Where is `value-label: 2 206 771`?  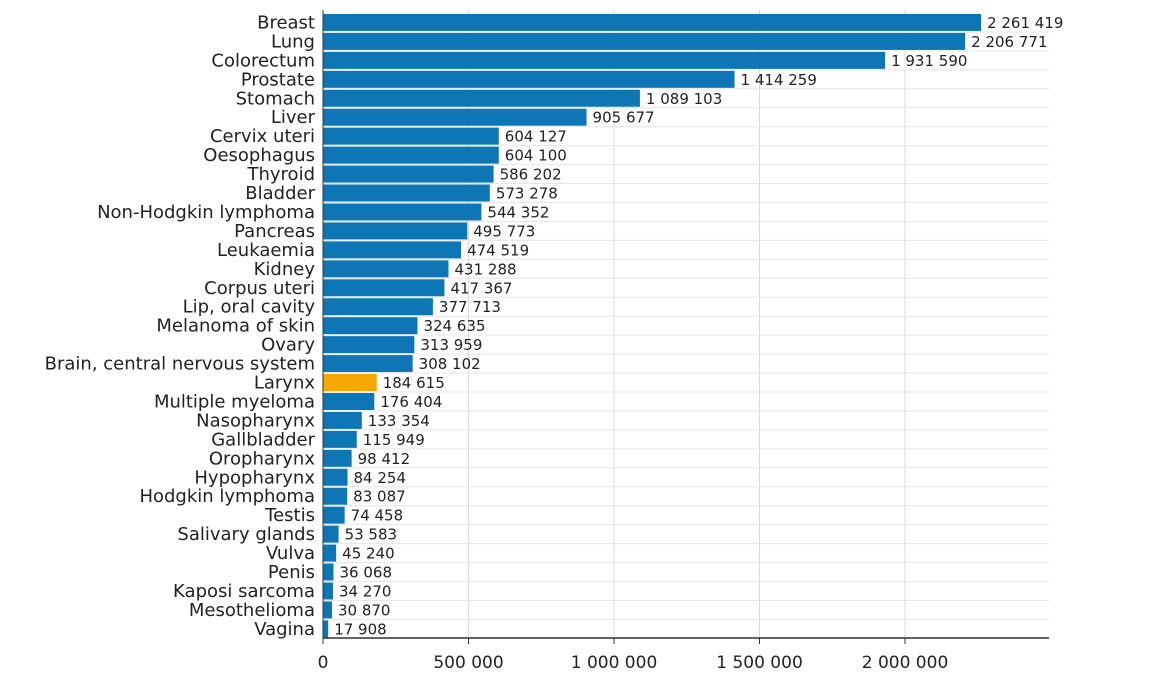 value-label: 2 206 771 is located at coordinates (1009, 42).